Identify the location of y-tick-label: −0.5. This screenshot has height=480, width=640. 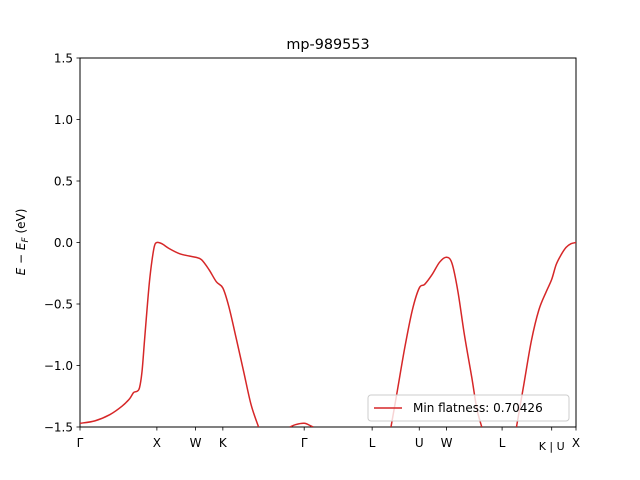
(58, 305).